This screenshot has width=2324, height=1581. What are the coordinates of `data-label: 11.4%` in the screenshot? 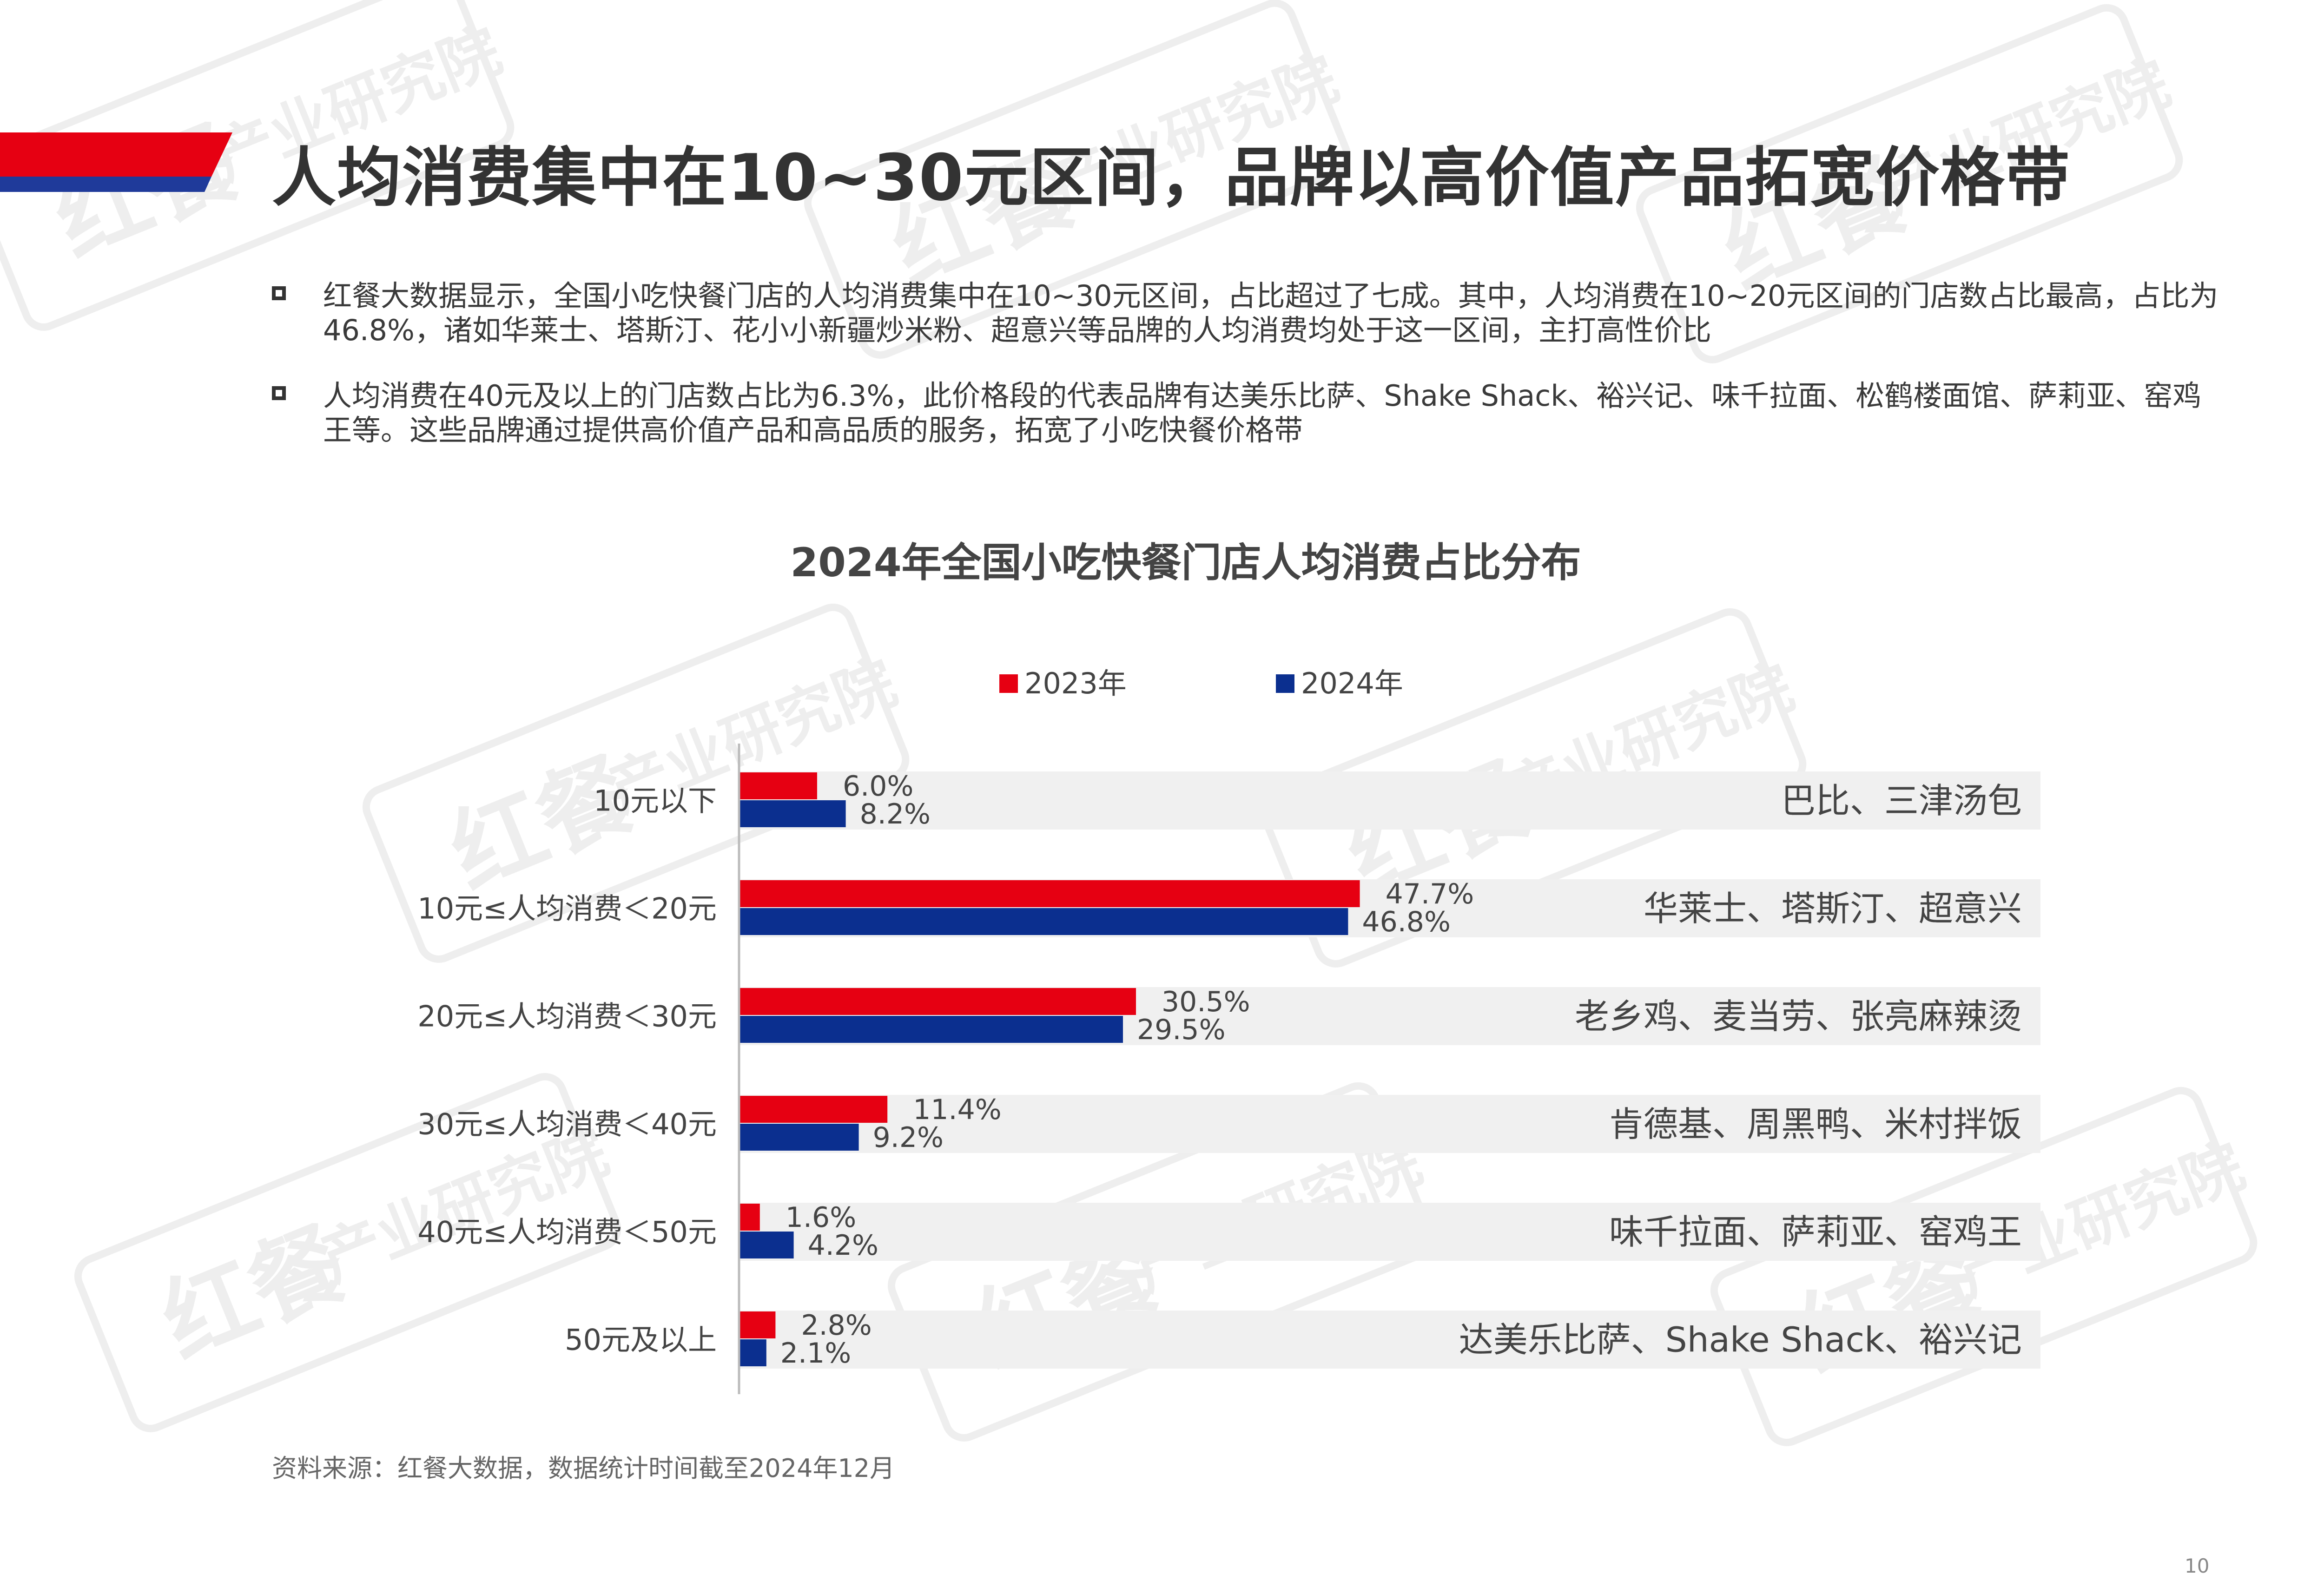 It's located at (957, 1110).